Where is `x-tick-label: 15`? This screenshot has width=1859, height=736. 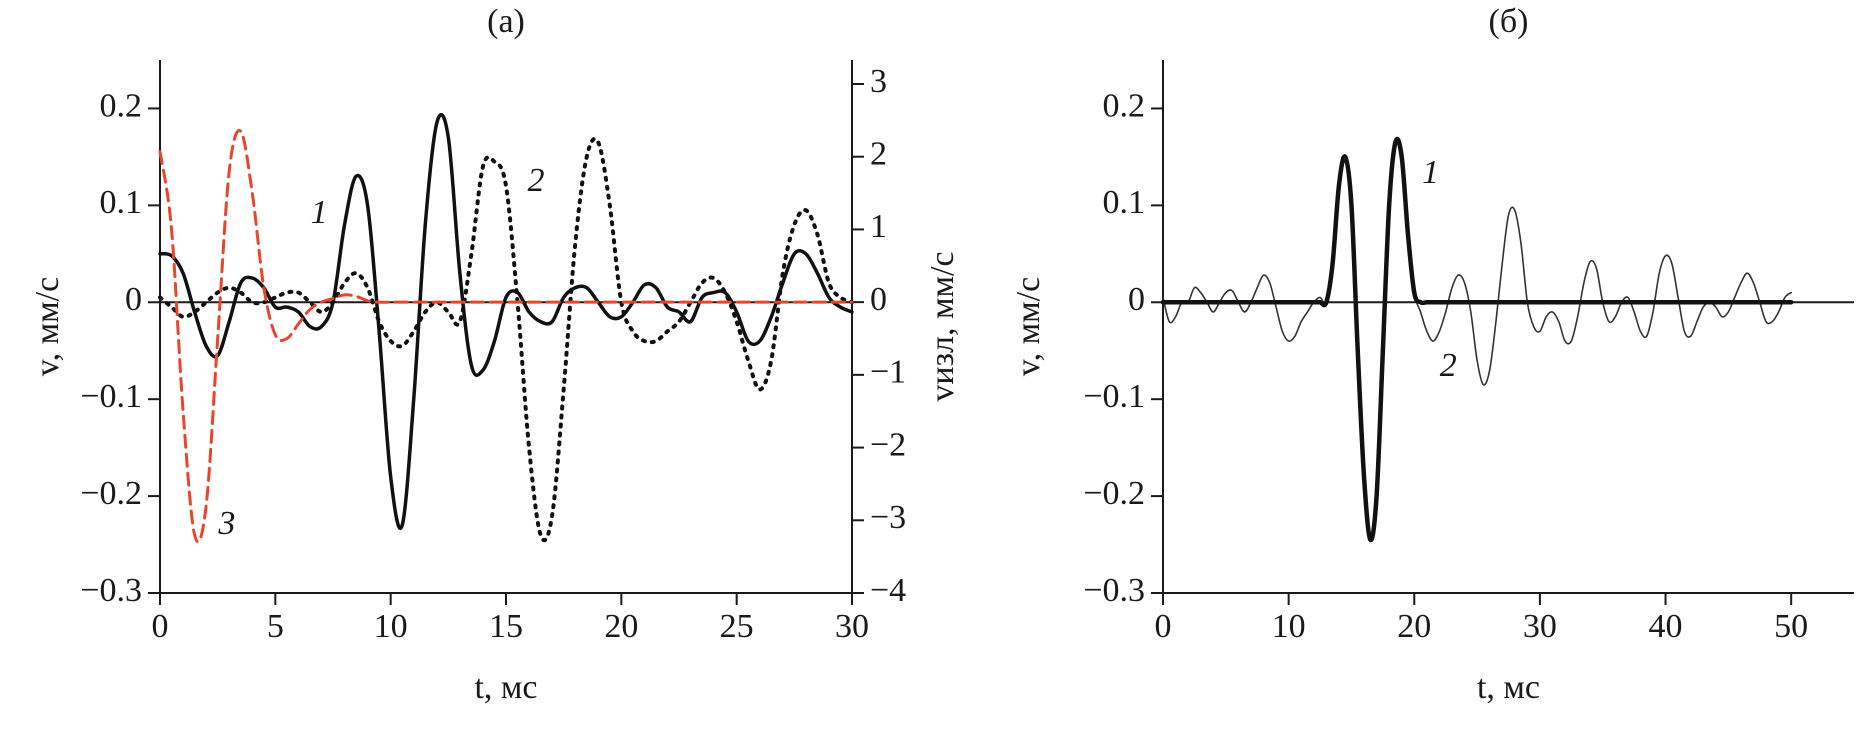 x-tick-label: 15 is located at coordinates (506, 626).